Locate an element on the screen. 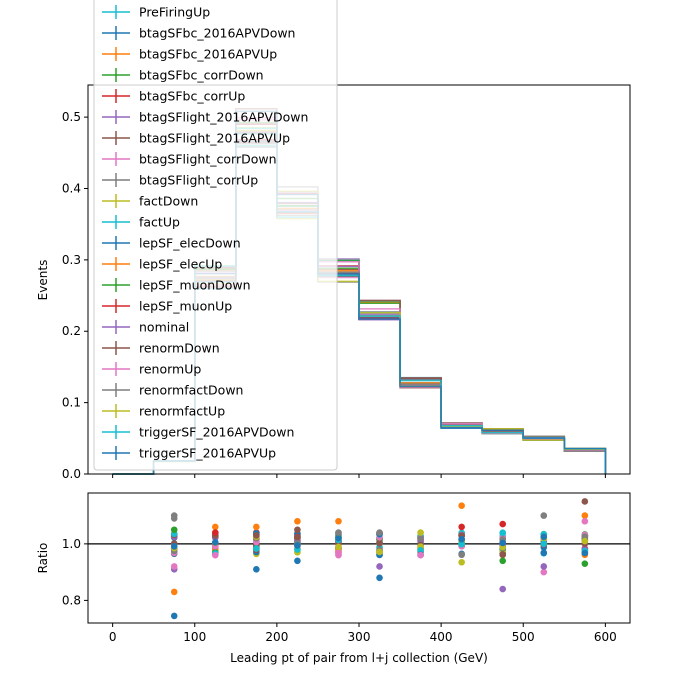 The width and height of the screenshot is (700, 700). legend-label: PreFiringUp is located at coordinates (174, 12).